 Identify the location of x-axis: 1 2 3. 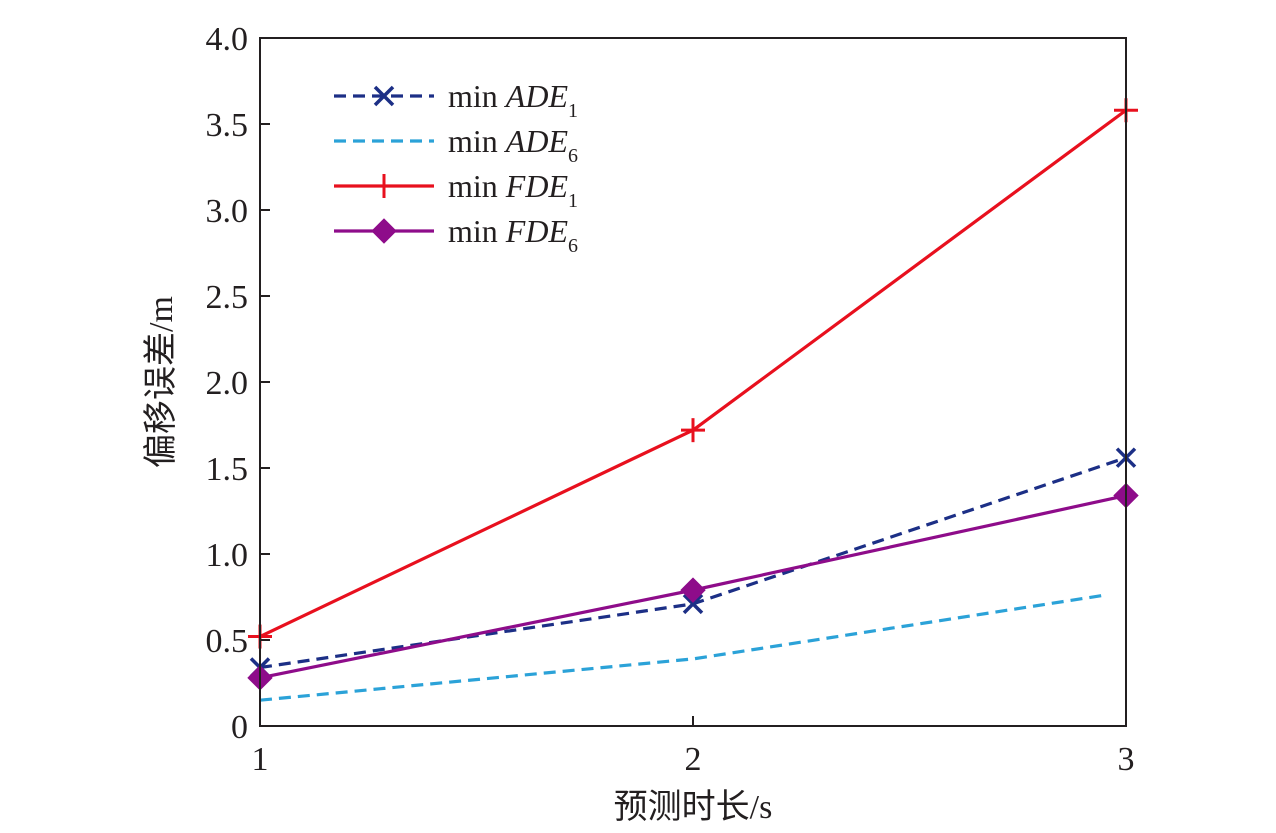
(693, 747).